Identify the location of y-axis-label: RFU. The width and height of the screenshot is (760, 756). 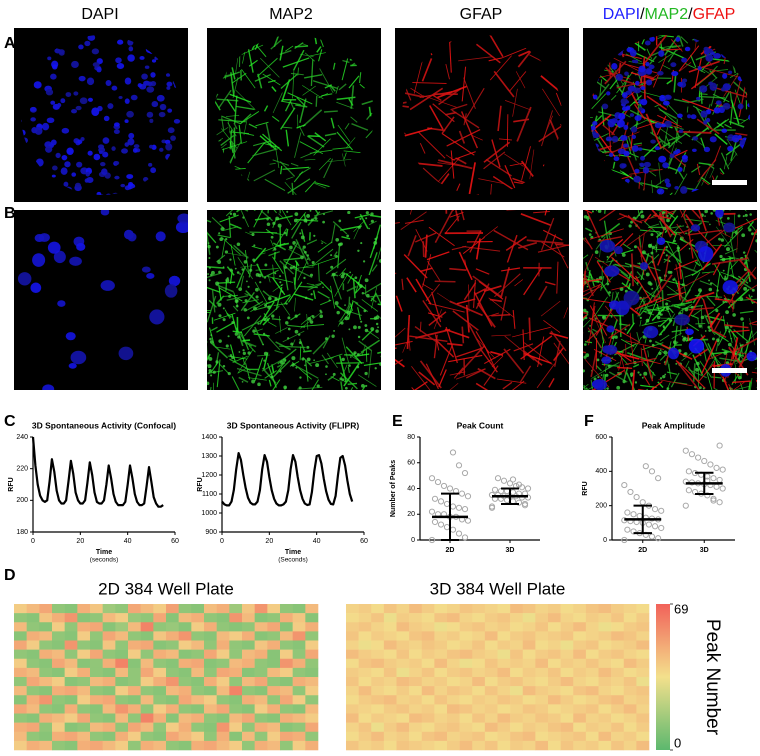
(11, 484).